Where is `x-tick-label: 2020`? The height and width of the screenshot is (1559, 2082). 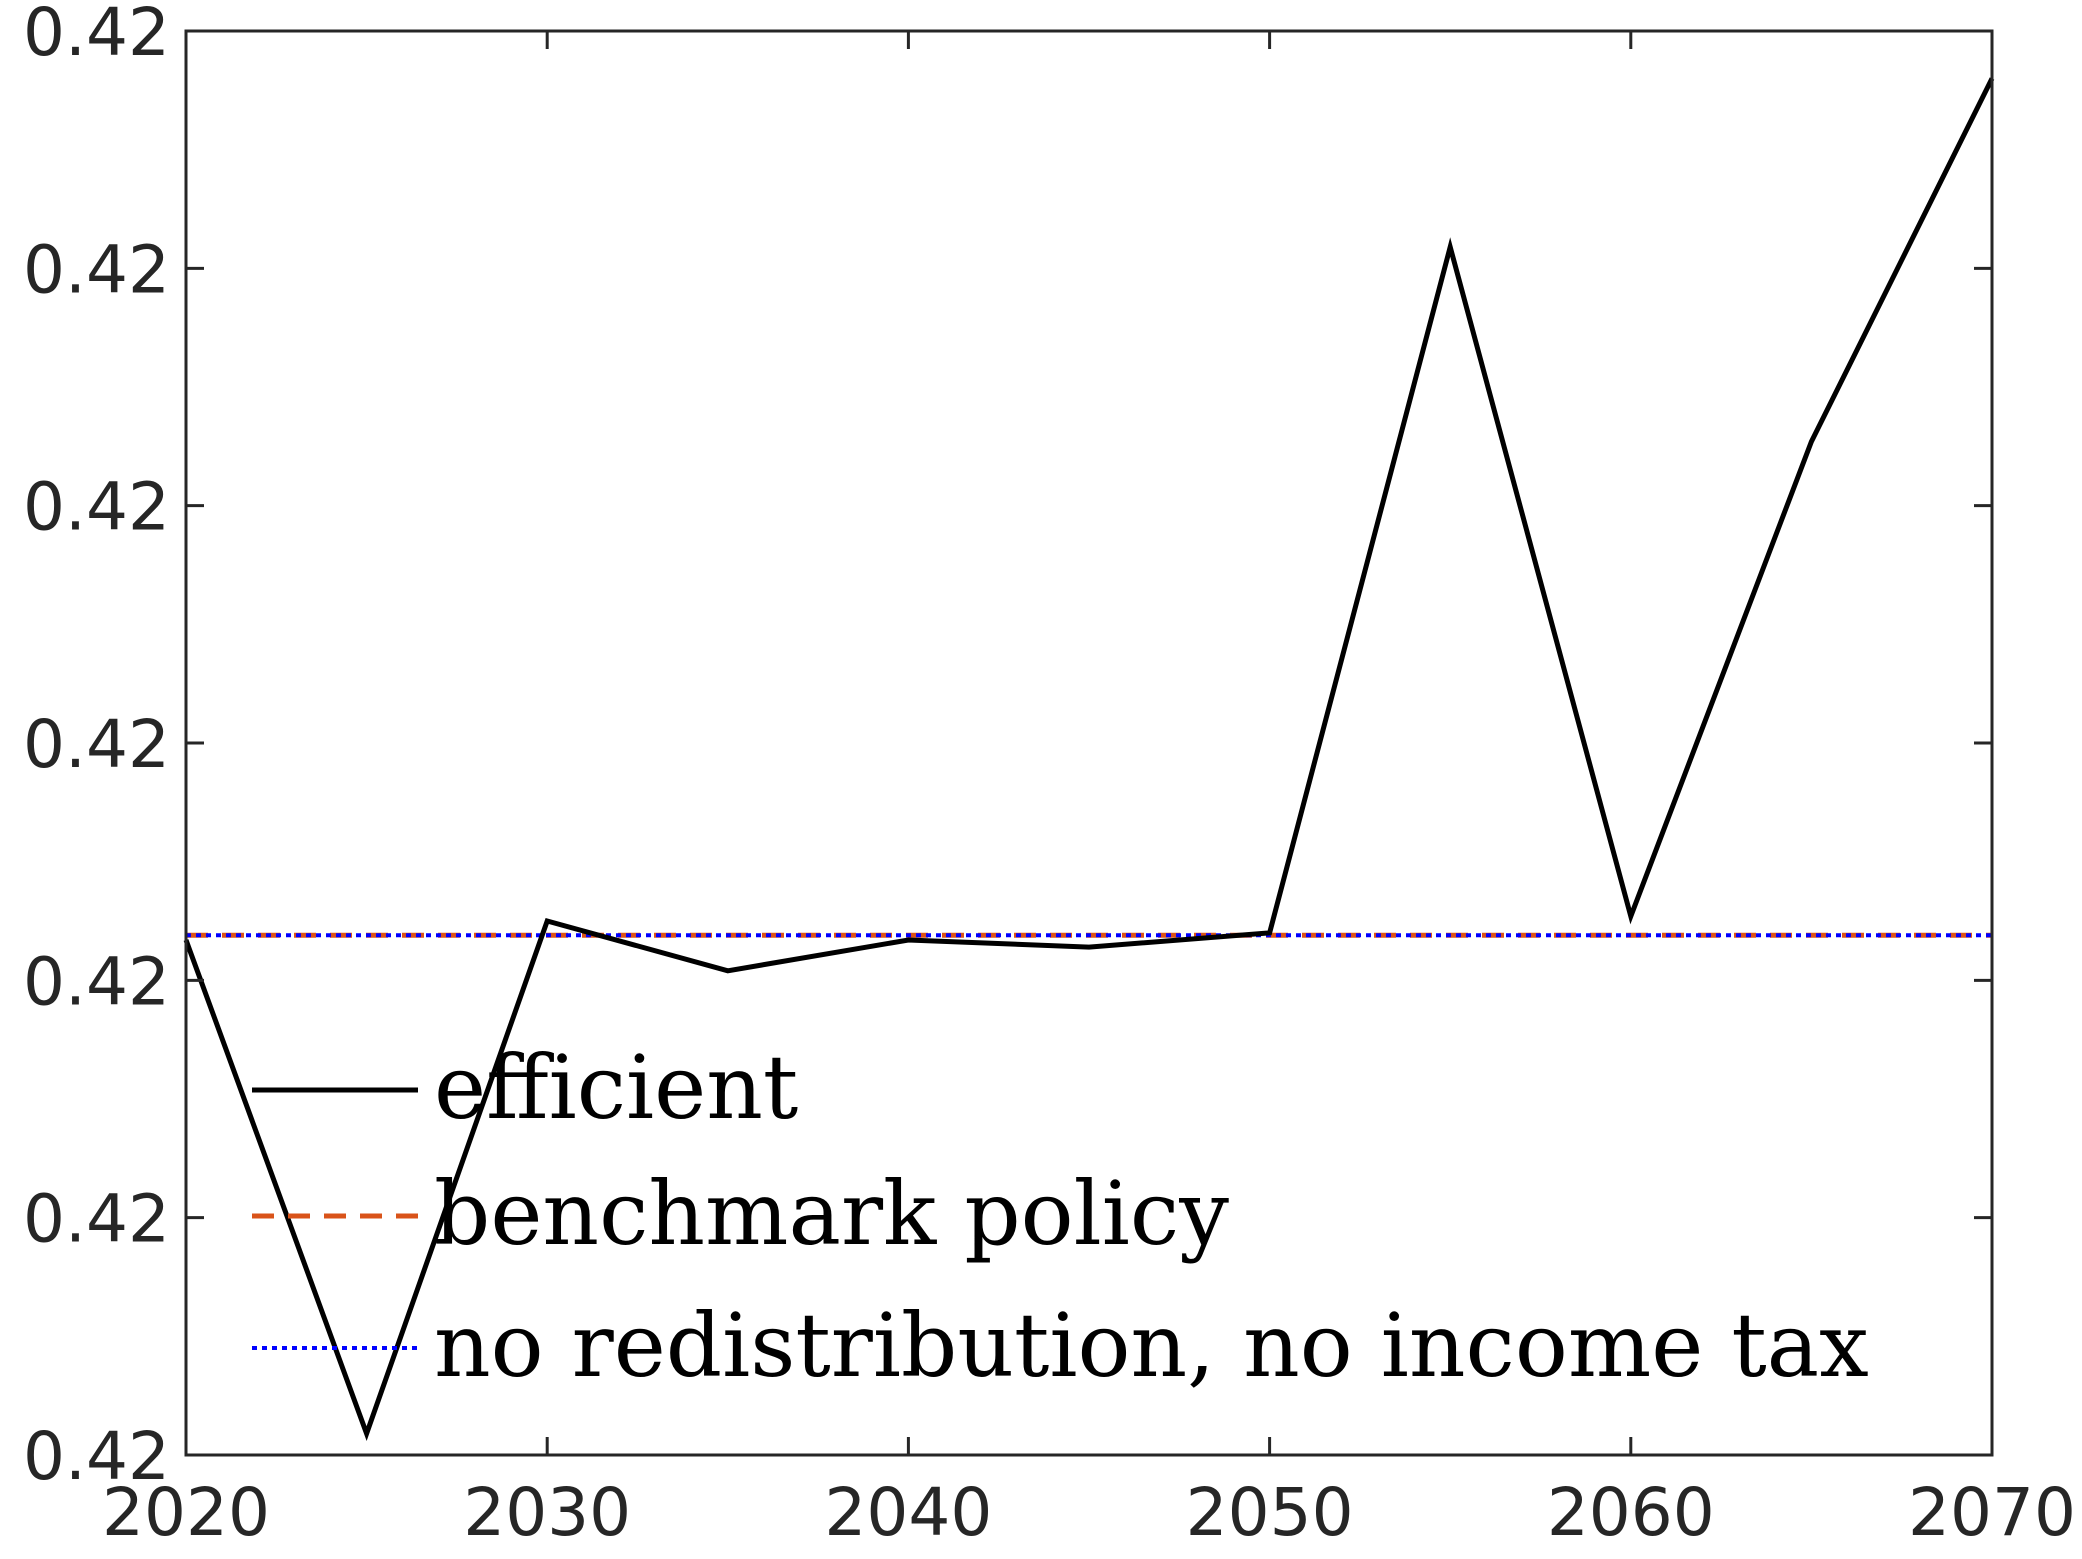 x-tick-label: 2020 is located at coordinates (186, 1512).